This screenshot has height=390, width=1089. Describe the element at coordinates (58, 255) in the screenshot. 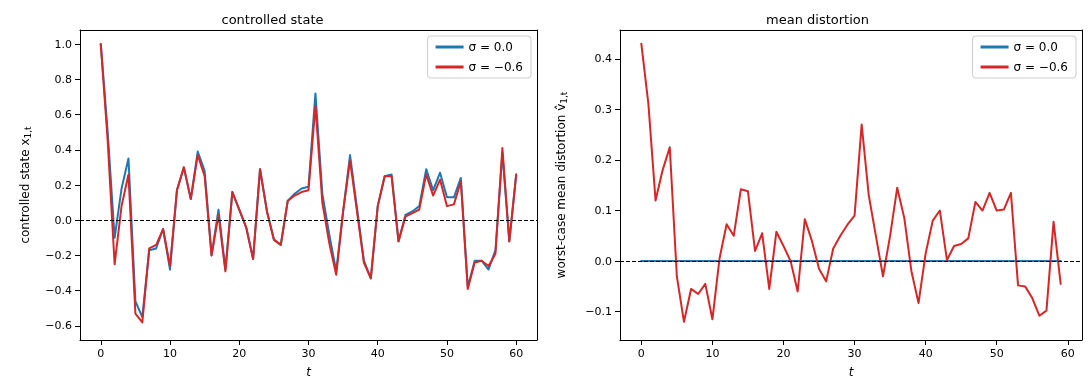

I see `y-tick-label: −0.2` at that location.